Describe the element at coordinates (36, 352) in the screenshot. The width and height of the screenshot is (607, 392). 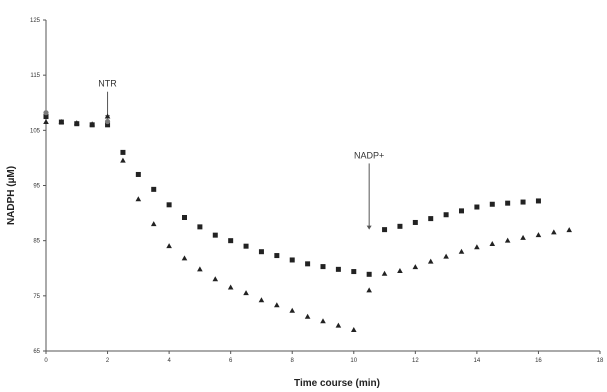
I see `y-tick-label: 65` at that location.